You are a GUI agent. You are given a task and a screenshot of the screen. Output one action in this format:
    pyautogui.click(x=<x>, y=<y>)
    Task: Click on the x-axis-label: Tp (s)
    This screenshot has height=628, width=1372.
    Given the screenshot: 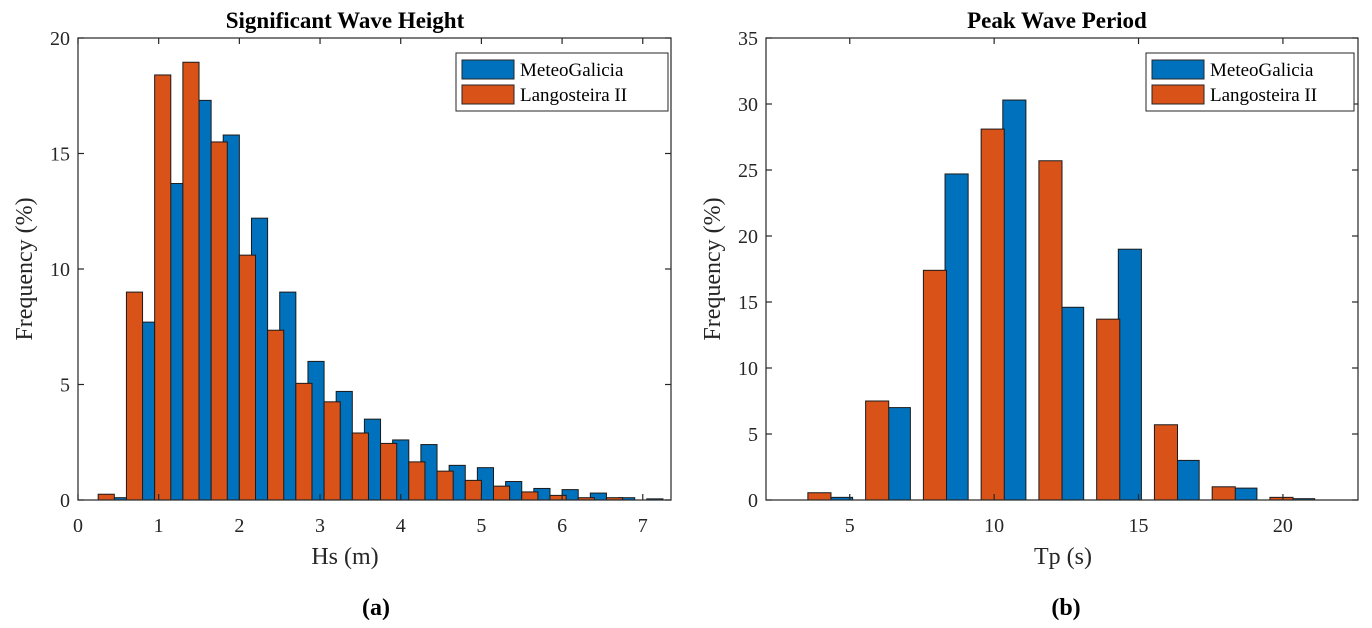 What is the action you would take?
    pyautogui.click(x=1063, y=557)
    